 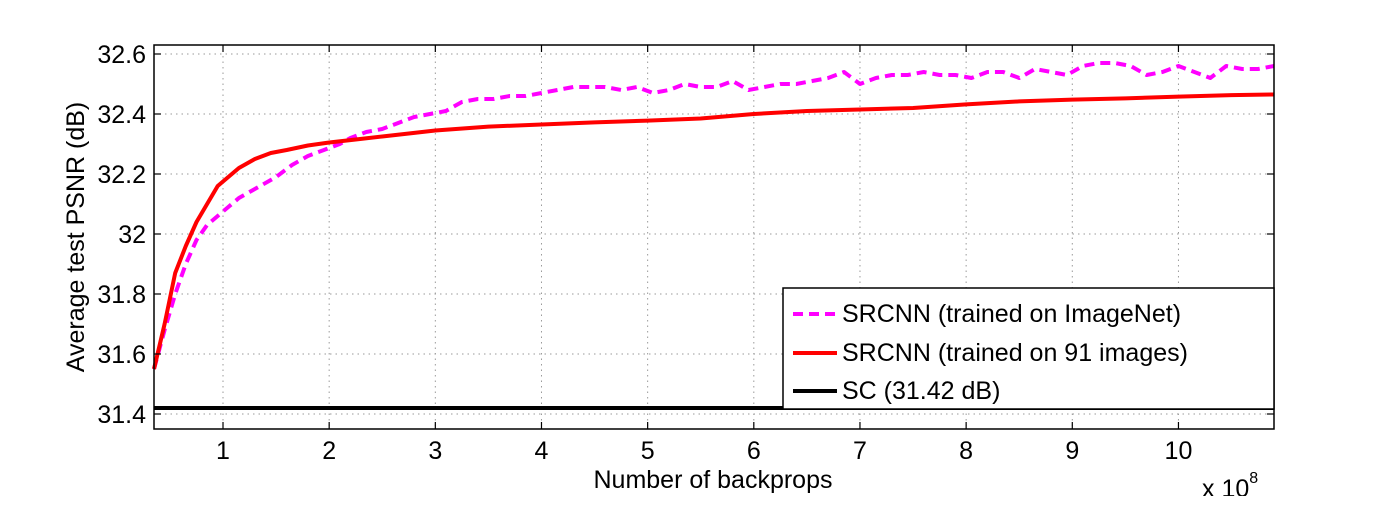 What do you see at coordinates (1015, 353) in the screenshot?
I see `legend-label: SRCNN (trained on 91 images)` at bounding box center [1015, 353].